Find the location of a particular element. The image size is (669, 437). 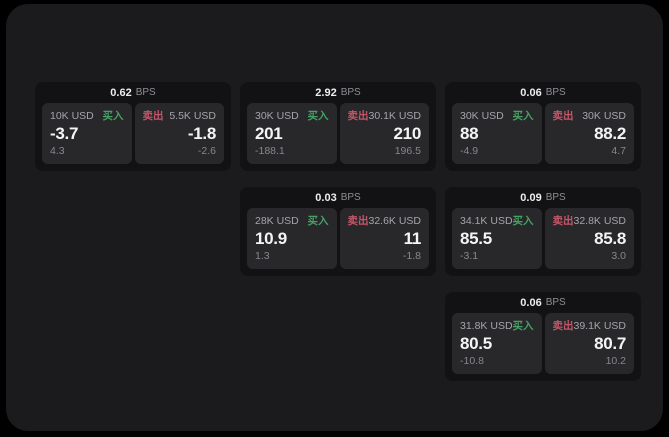

spread-value: 0.03 is located at coordinates (326, 197).